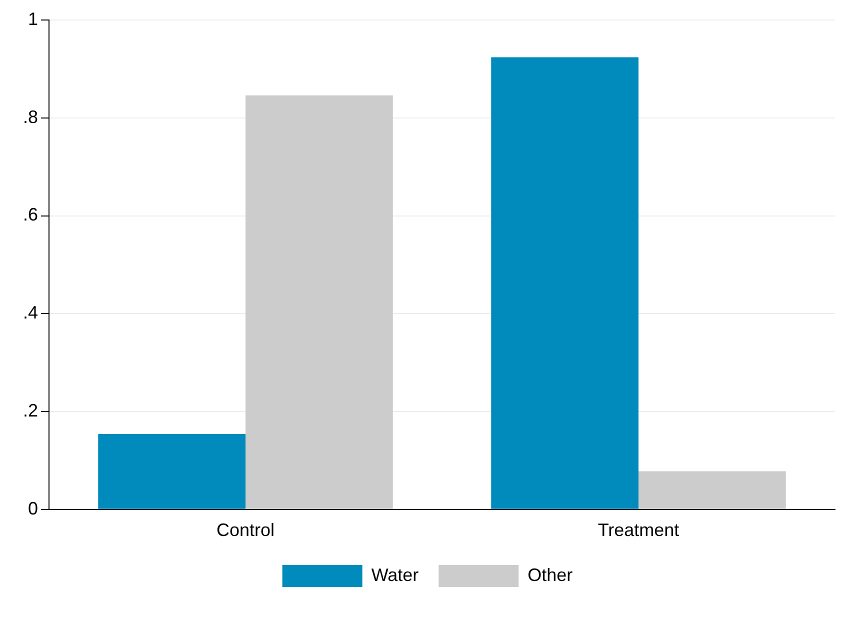 The width and height of the screenshot is (845, 617). I want to click on x-tick-label: Treatment, so click(639, 530).